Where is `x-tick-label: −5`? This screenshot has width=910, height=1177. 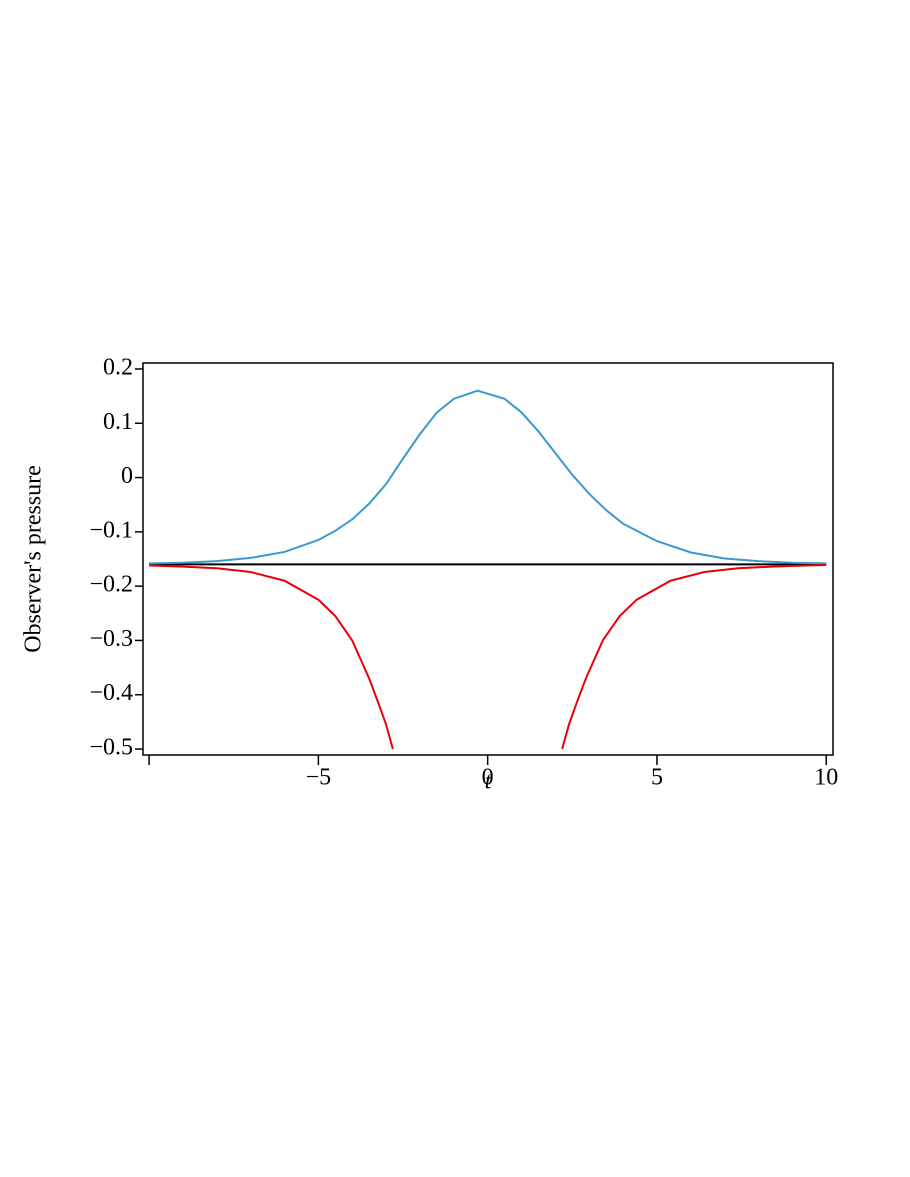 x-tick-label: −5 is located at coordinates (319, 778).